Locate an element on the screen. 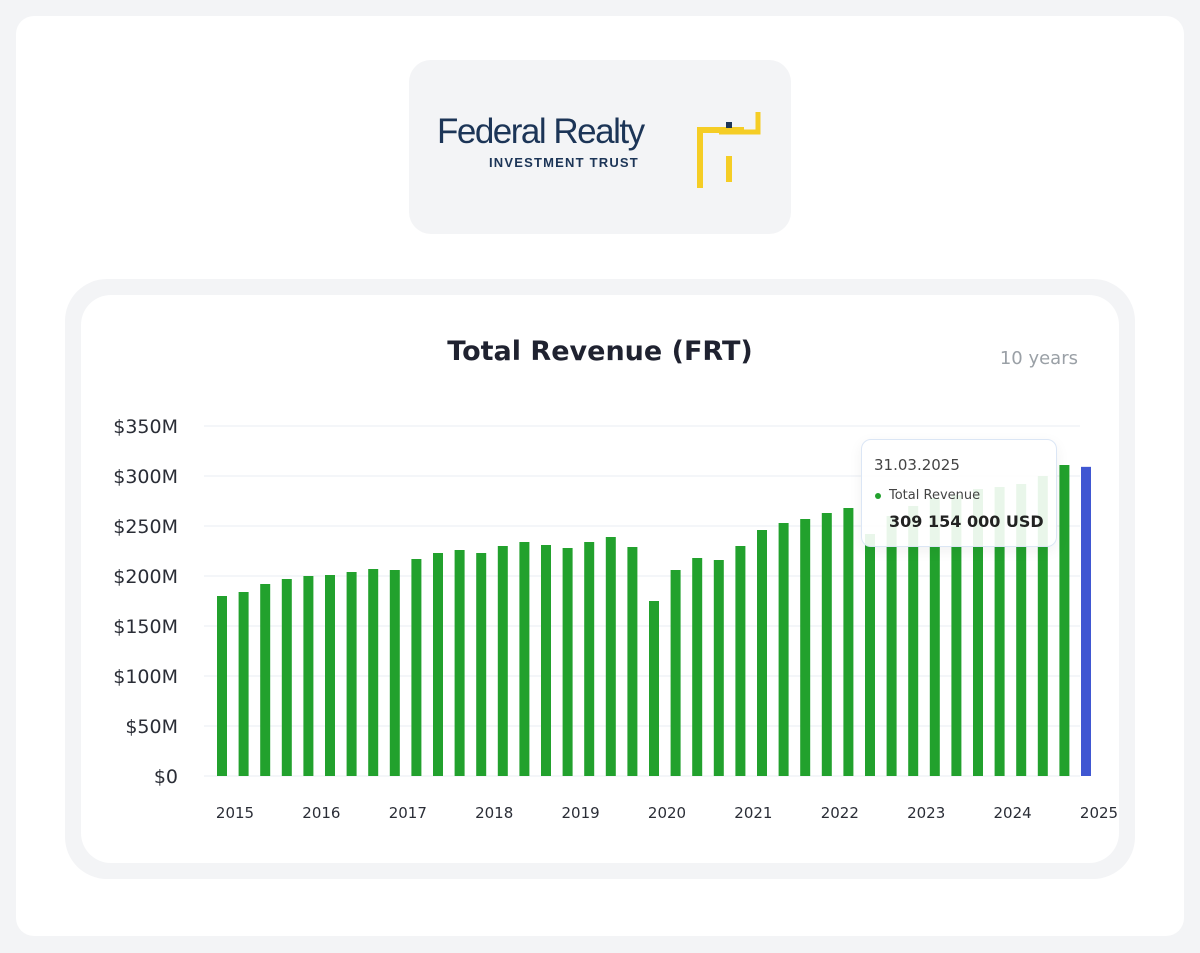 The height and width of the screenshot is (953, 1200). x-tick-label: 2022 is located at coordinates (840, 813).